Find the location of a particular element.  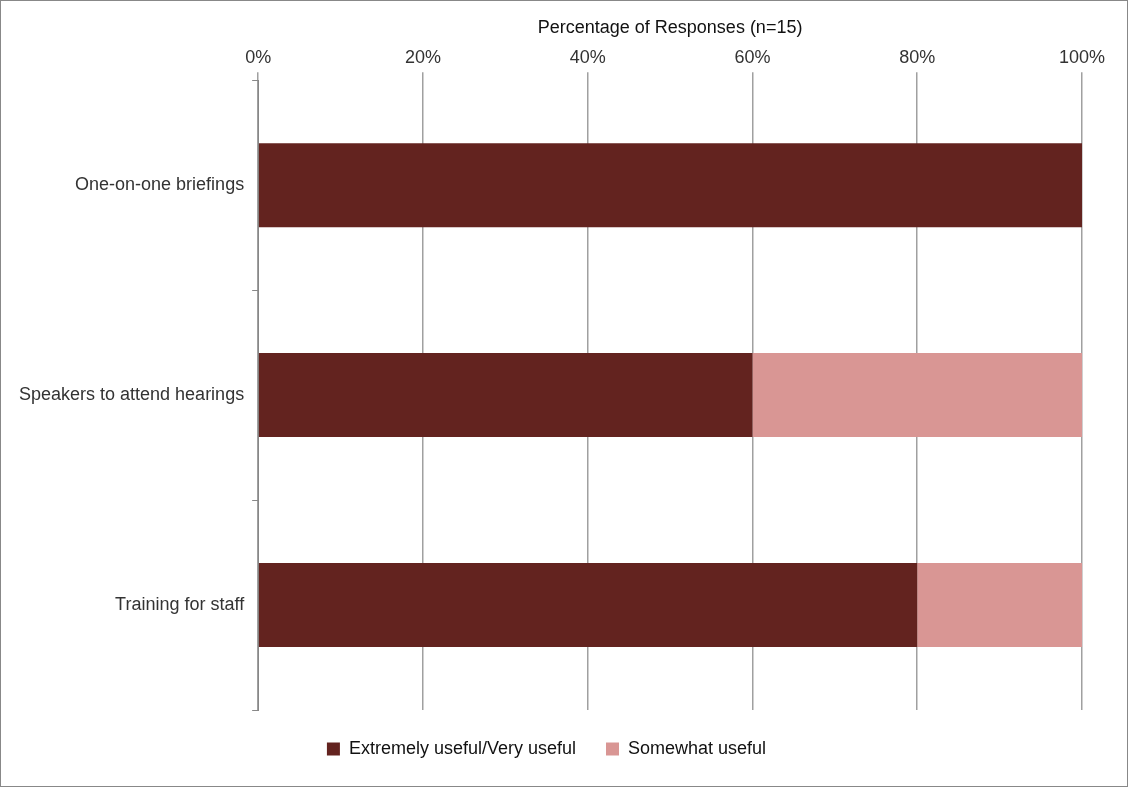

x-tick-label: 0% is located at coordinates (258, 57).